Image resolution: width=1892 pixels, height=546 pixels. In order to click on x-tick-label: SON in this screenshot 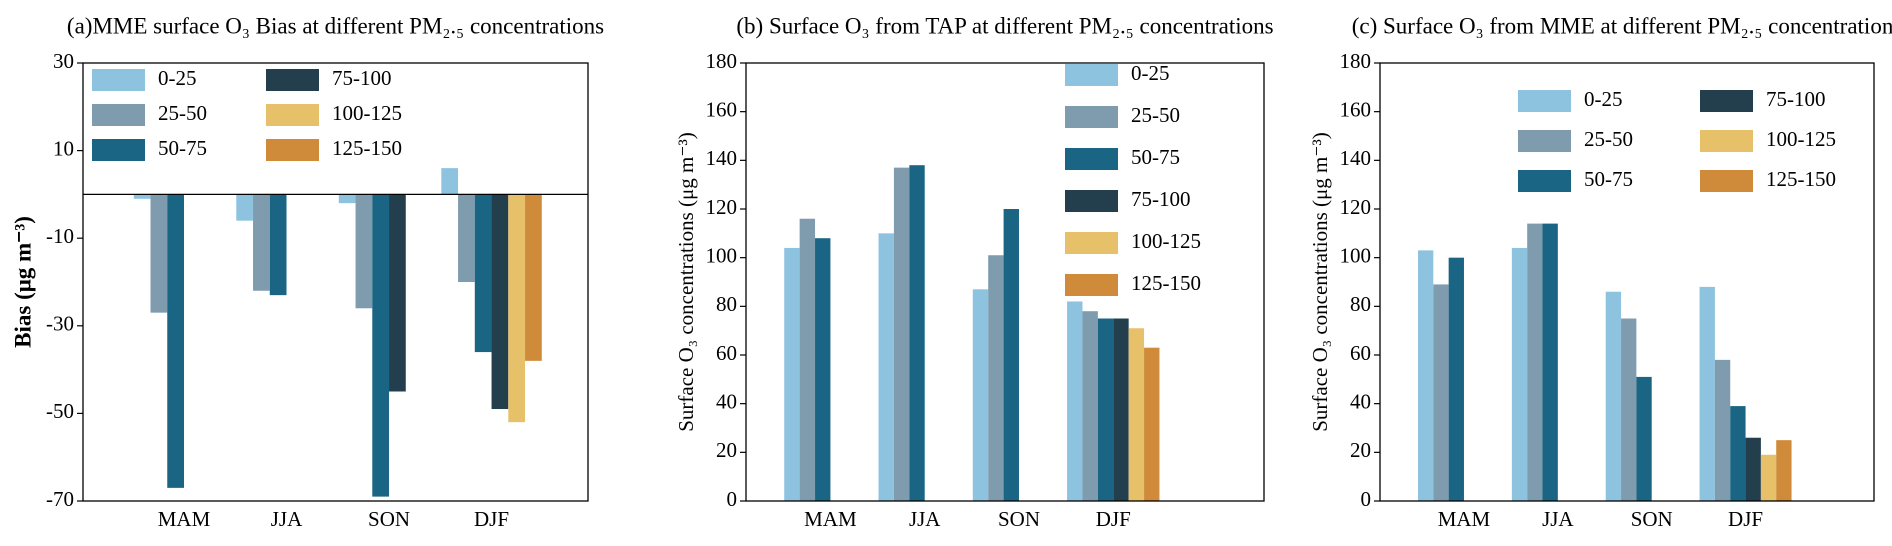, I will do `click(1652, 519)`.